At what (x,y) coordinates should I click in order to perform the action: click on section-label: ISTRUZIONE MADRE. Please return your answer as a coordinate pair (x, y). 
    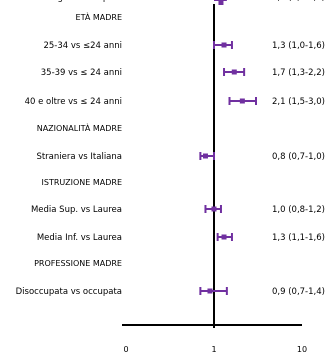
    Looking at the image, I should click on (82, 182).